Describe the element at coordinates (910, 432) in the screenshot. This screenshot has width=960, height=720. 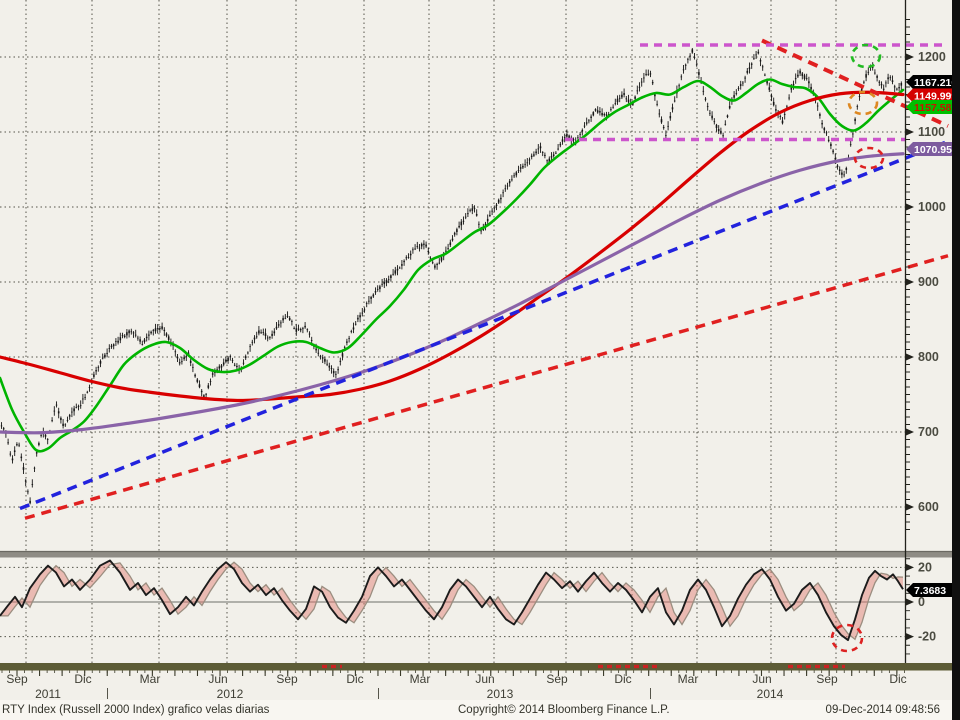
I see `price-tick-700-arrow` at that location.